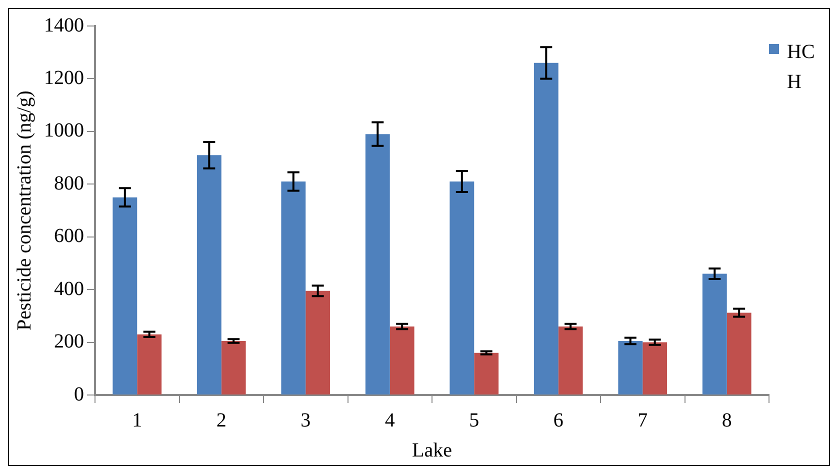 Image resolution: width=838 pixels, height=474 pixels. Describe the element at coordinates (643, 420) in the screenshot. I see `x-tick-label: 7` at that location.